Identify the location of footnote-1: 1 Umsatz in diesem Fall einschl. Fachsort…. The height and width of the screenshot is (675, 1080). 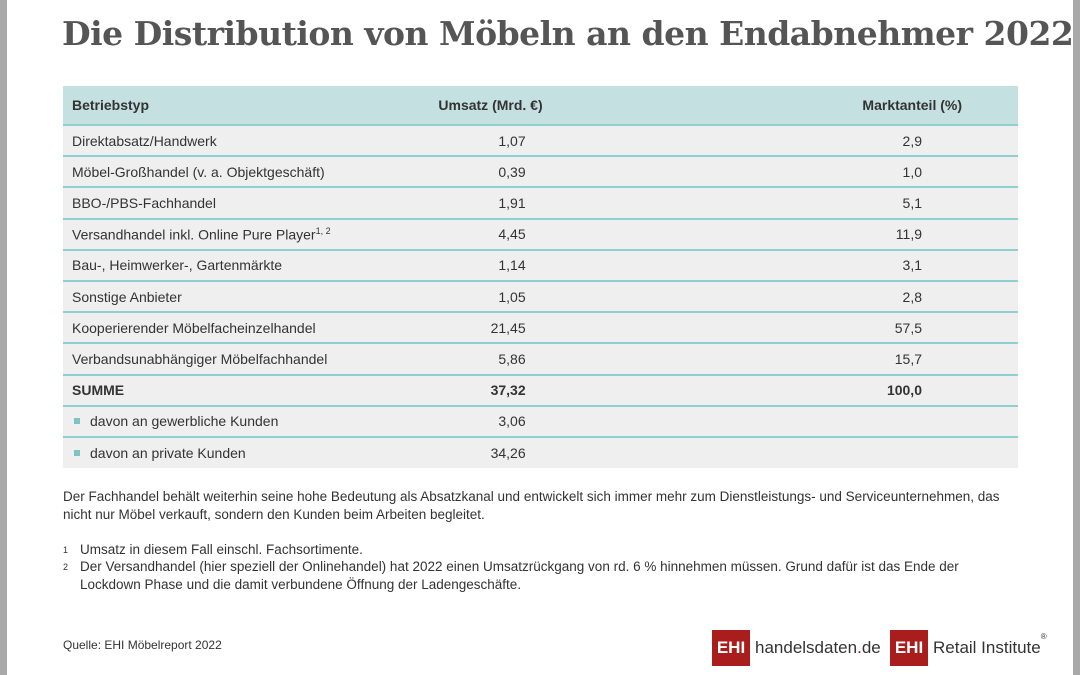
(213, 549).